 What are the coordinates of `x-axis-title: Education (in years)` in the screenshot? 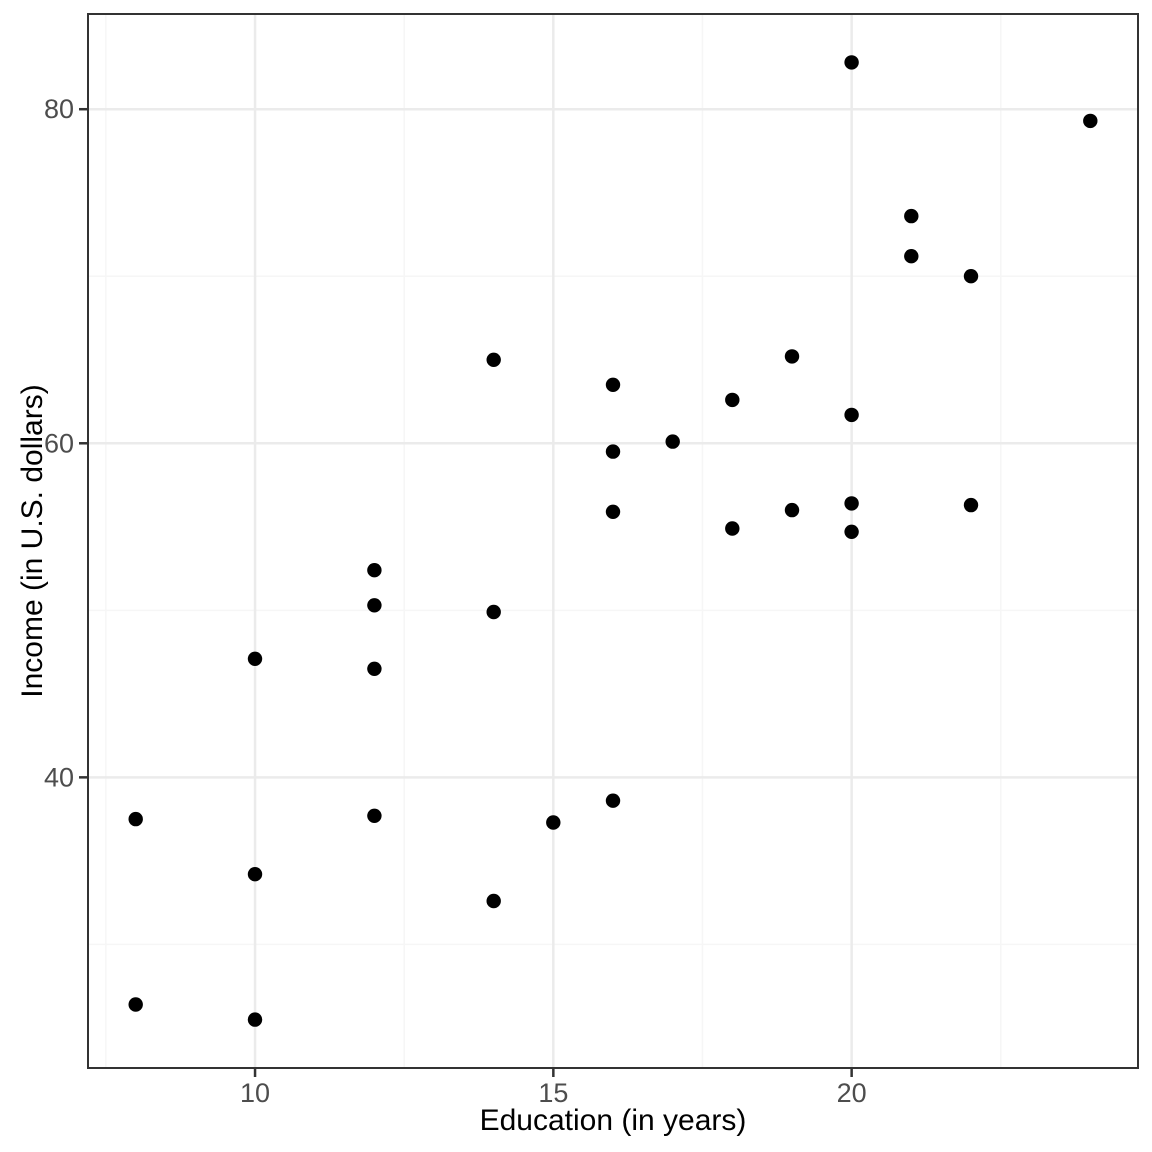 It's located at (613, 1120).